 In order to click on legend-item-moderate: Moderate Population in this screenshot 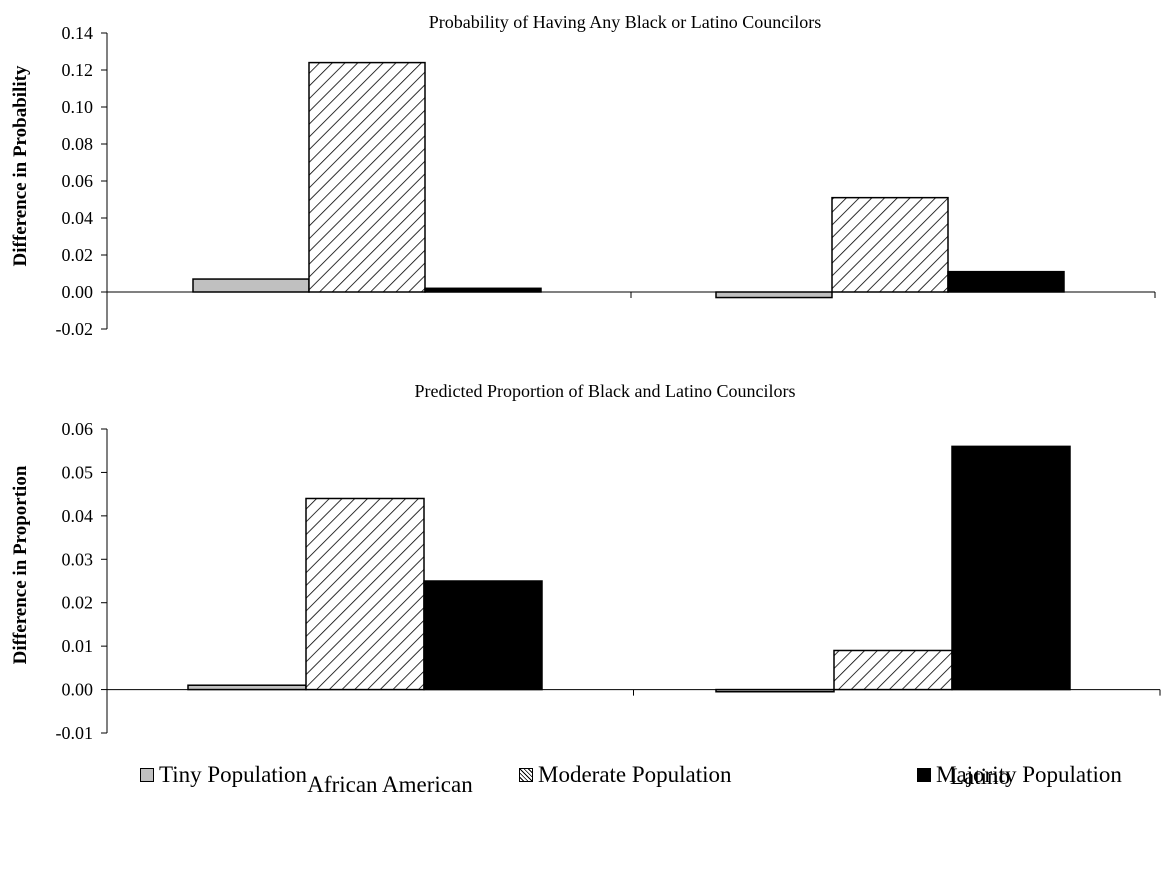, I will do `click(625, 775)`.